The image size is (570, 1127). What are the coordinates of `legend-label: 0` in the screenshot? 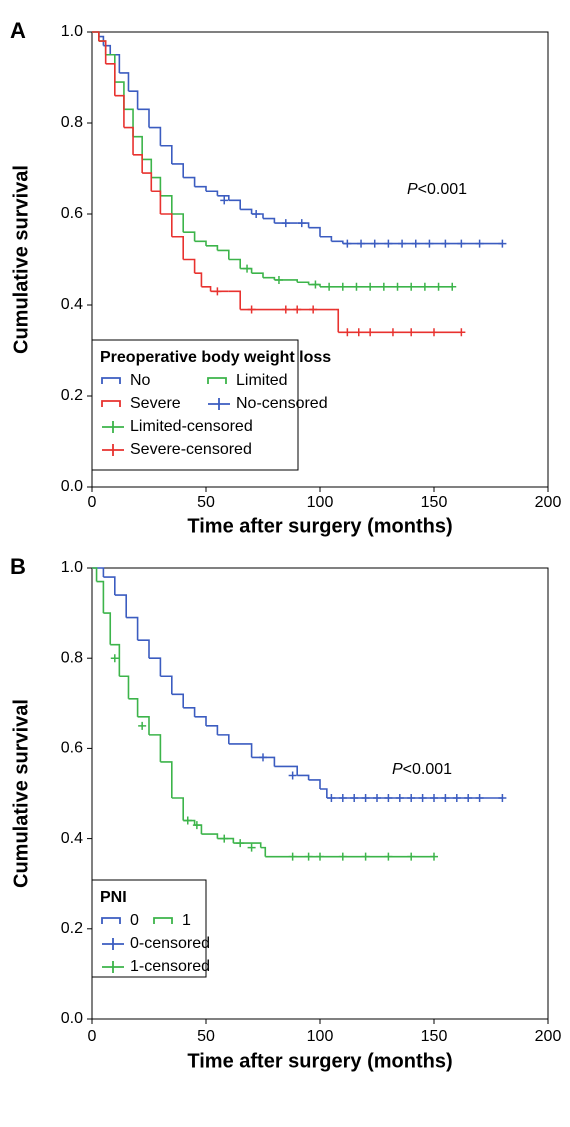 It's located at (134, 920).